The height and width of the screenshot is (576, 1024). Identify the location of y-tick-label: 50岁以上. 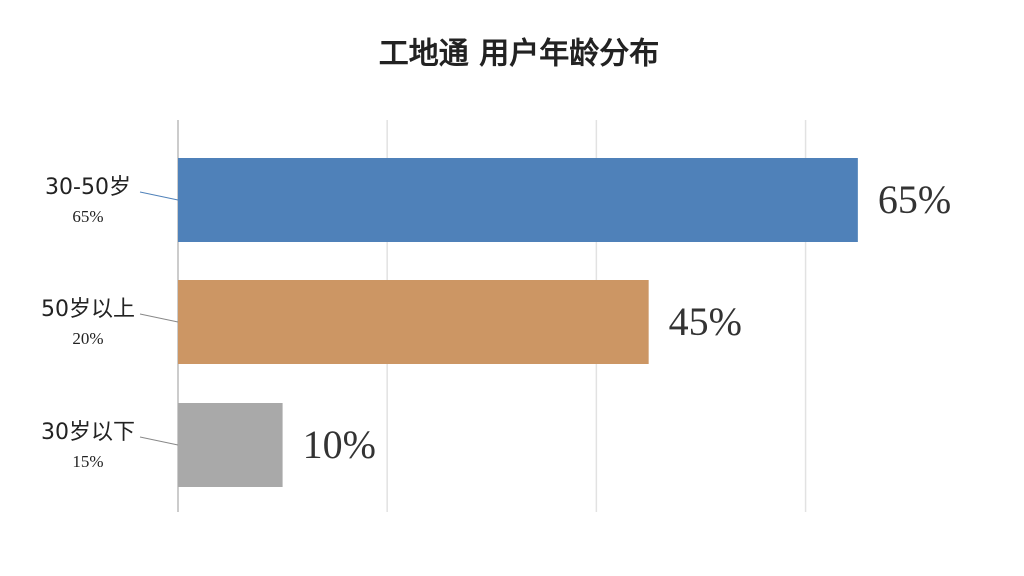
(88, 309).